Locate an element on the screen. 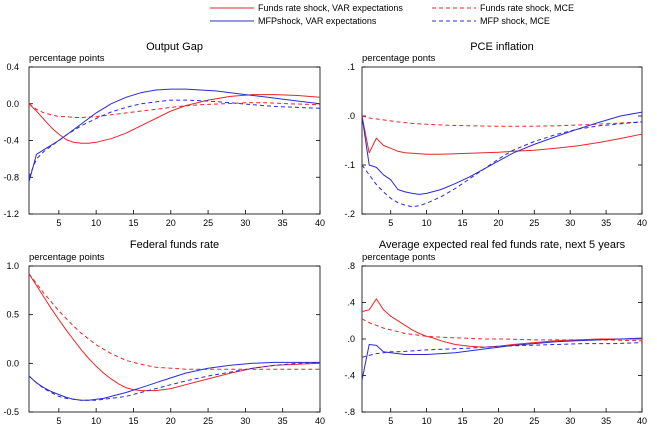 This screenshot has width=657, height=432. y-tick-label: -.8 is located at coordinates (349, 412).